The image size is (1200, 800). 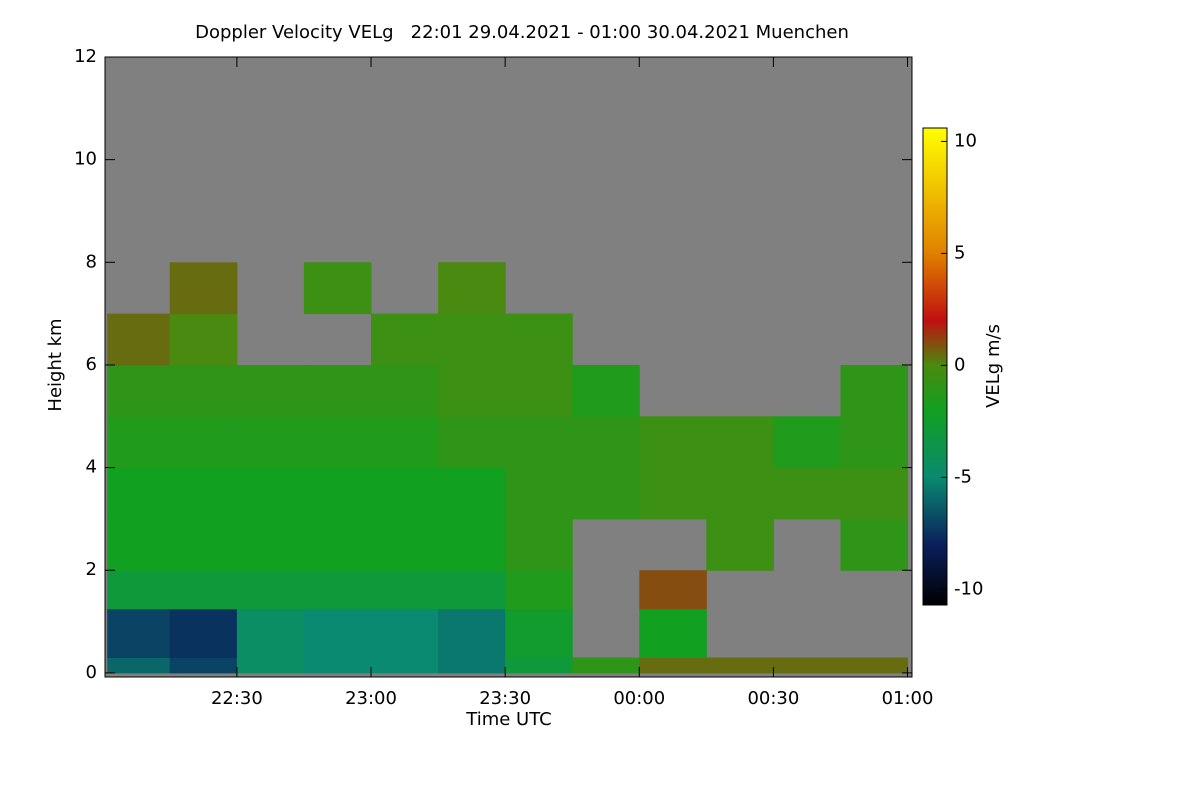 I want to click on y-tick-label: 6, so click(x=91, y=364).